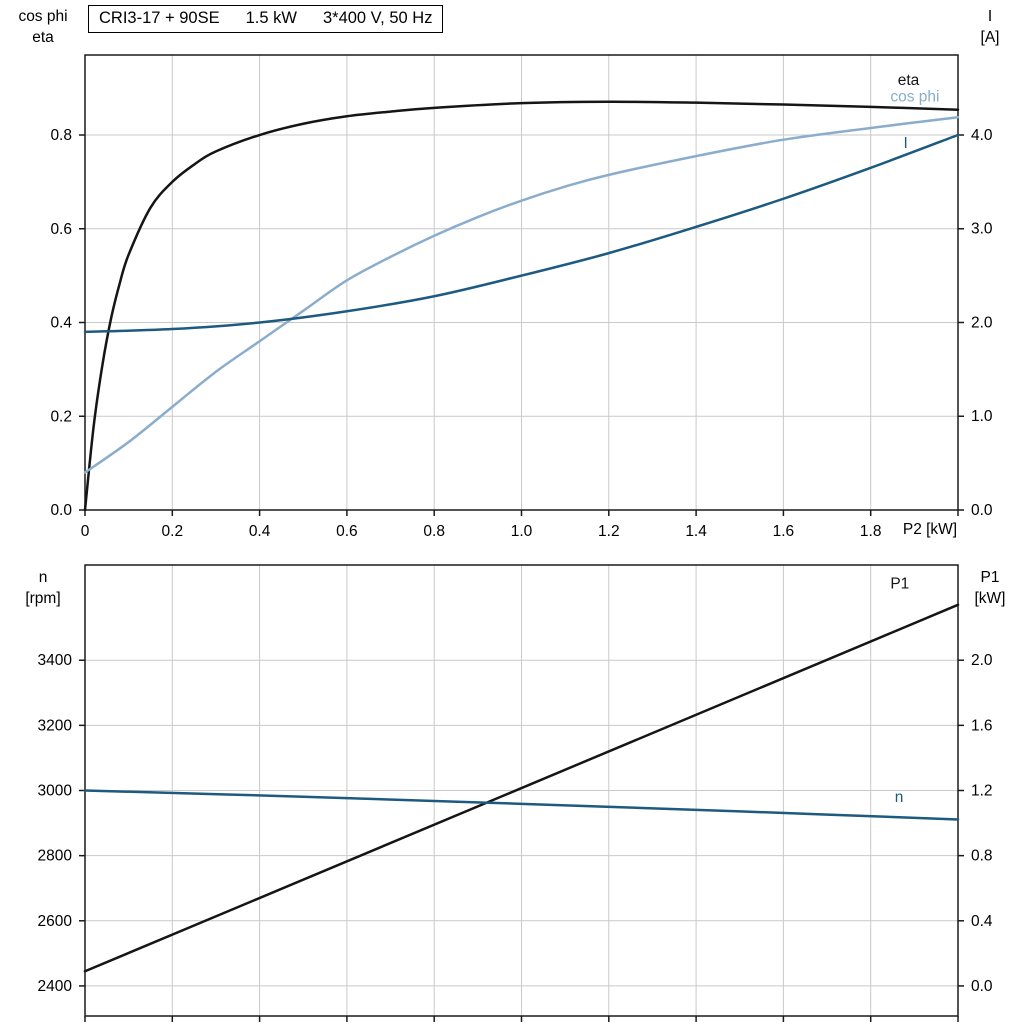  Describe the element at coordinates (521, 805) in the screenshot. I see `curve-n` at that location.